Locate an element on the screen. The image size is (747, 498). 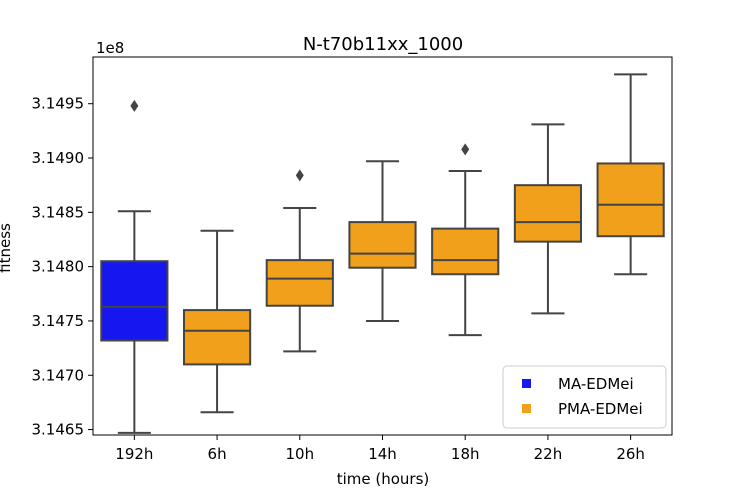
box-18h is located at coordinates (465, 240).